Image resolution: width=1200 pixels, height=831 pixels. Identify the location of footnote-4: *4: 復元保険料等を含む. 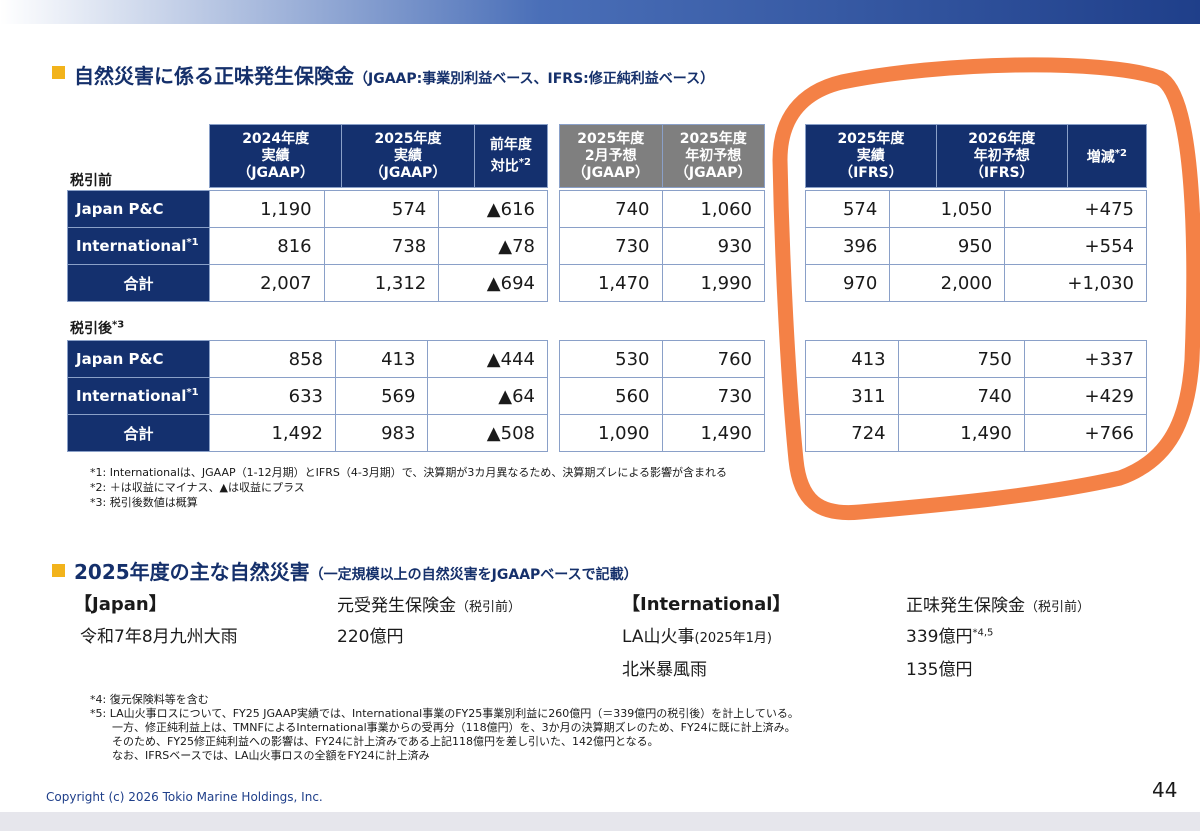
(149, 699).